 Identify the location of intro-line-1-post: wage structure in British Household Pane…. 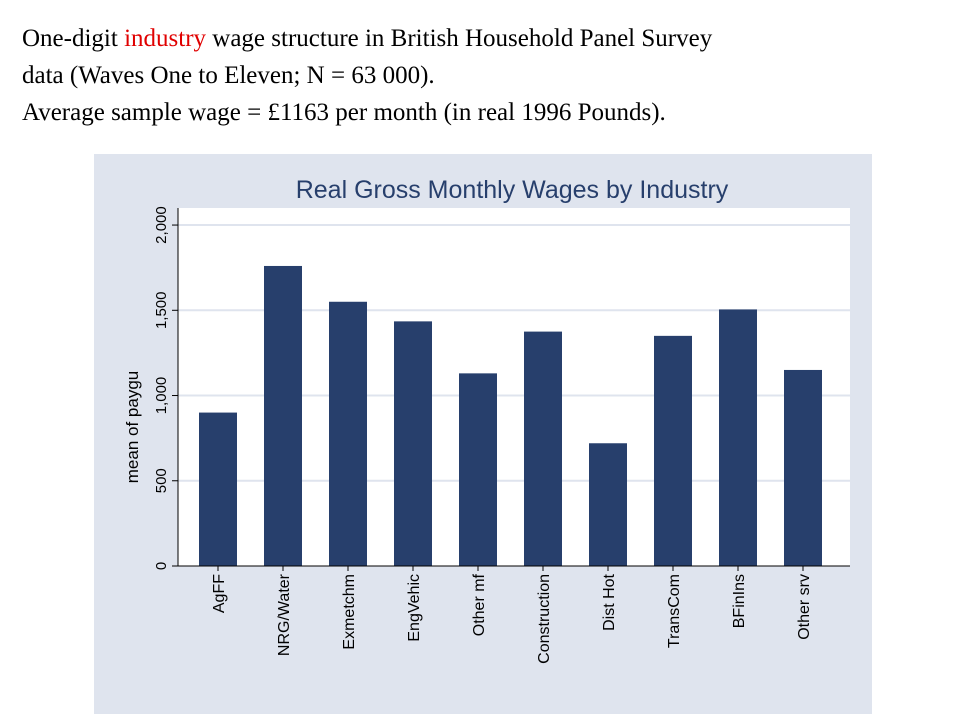
(459, 38).